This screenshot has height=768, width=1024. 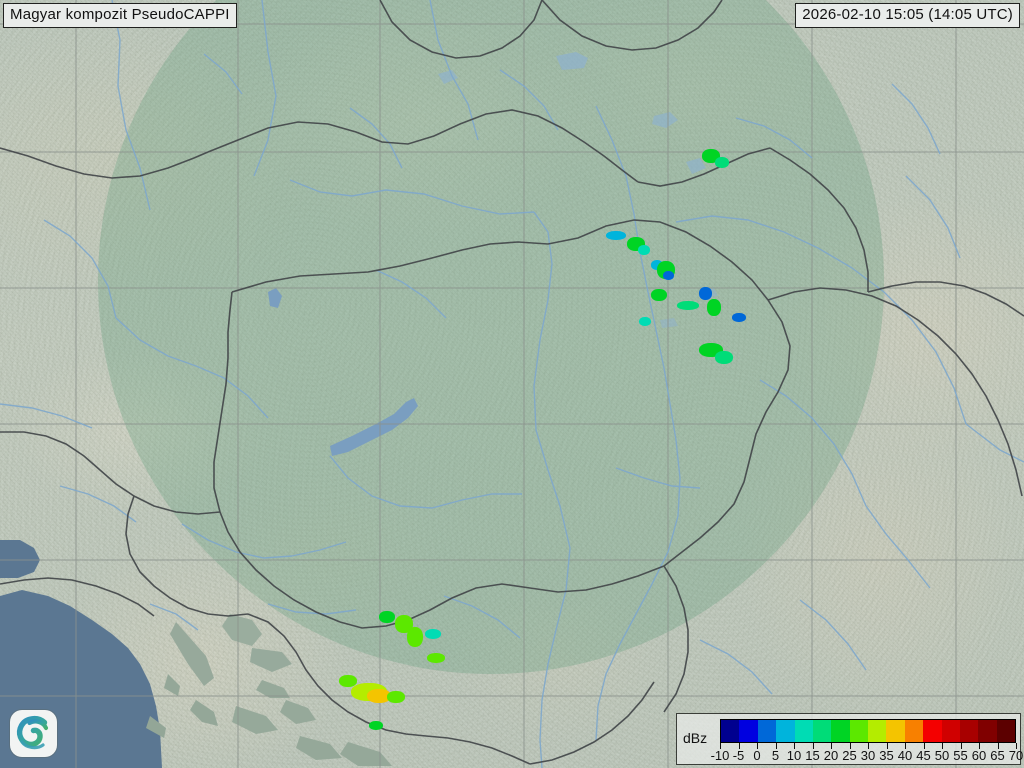 I want to click on legend-tick-label-7: 25, so click(x=849, y=755).